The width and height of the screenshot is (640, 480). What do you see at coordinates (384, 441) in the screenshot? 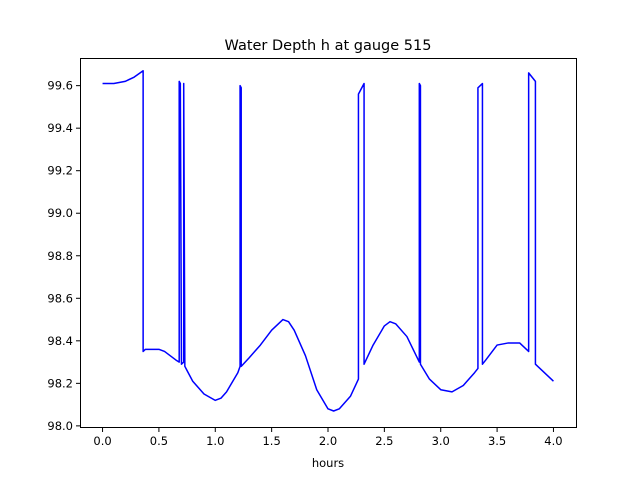
I see `x-tick-label: 2.5` at bounding box center [384, 441].